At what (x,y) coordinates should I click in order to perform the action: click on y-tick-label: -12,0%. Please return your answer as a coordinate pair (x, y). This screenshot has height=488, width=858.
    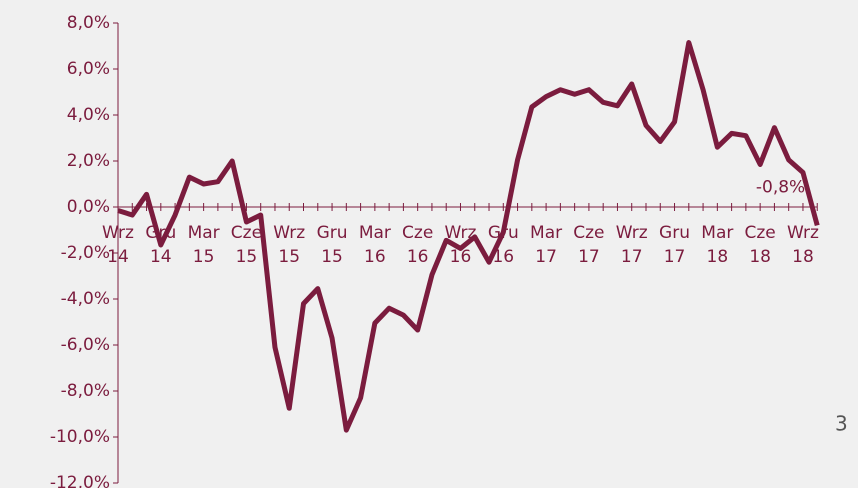
    Looking at the image, I should click on (80, 480).